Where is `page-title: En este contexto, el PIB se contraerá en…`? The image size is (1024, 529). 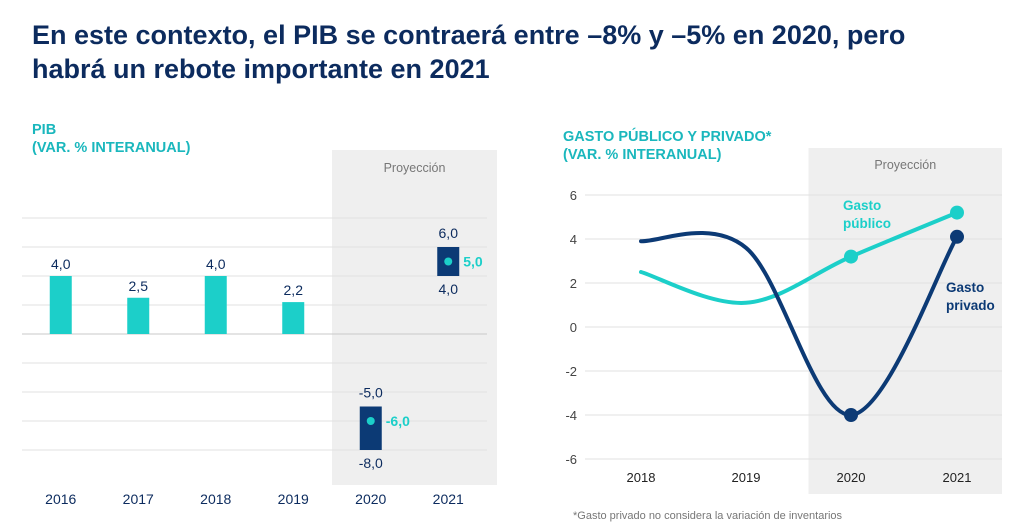
page-title: En este contexto, el PIB se contraerá en… is located at coordinates (522, 52).